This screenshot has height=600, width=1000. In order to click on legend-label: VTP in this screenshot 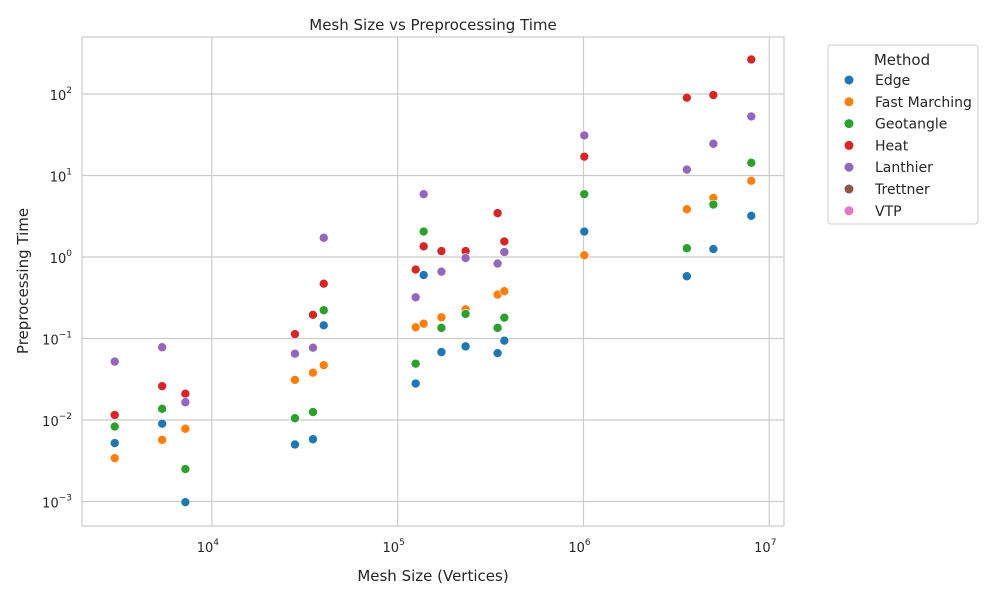, I will do `click(888, 212)`.